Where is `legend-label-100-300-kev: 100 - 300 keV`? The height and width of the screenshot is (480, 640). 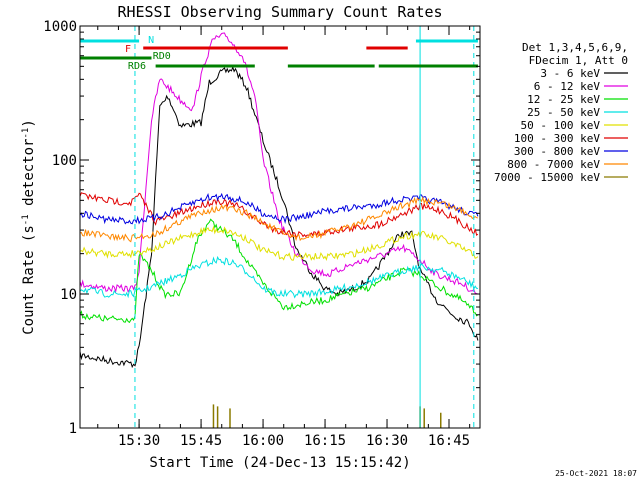
legend-label-100-300-kev: 100 - 300 keV is located at coordinates (557, 138).